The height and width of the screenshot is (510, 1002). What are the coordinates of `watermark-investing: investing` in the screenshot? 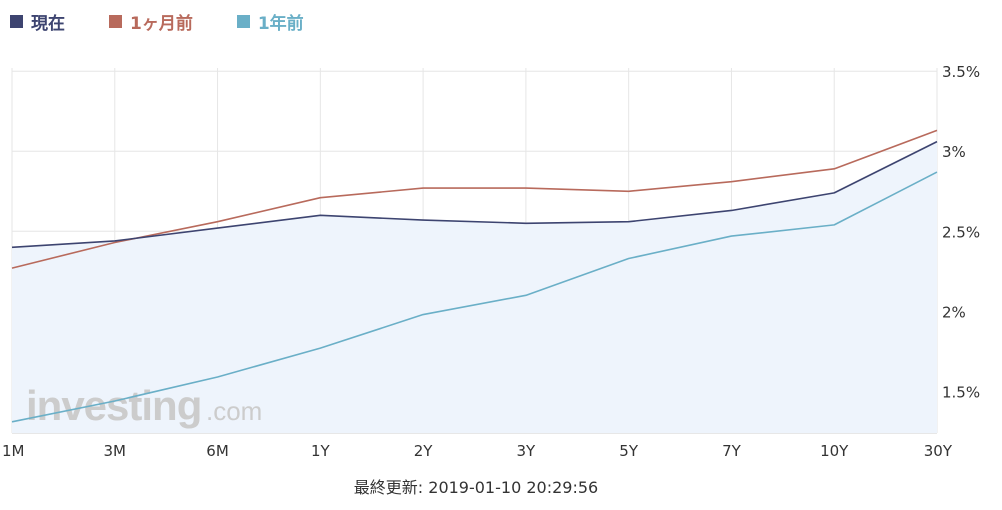 It's located at (113, 405).